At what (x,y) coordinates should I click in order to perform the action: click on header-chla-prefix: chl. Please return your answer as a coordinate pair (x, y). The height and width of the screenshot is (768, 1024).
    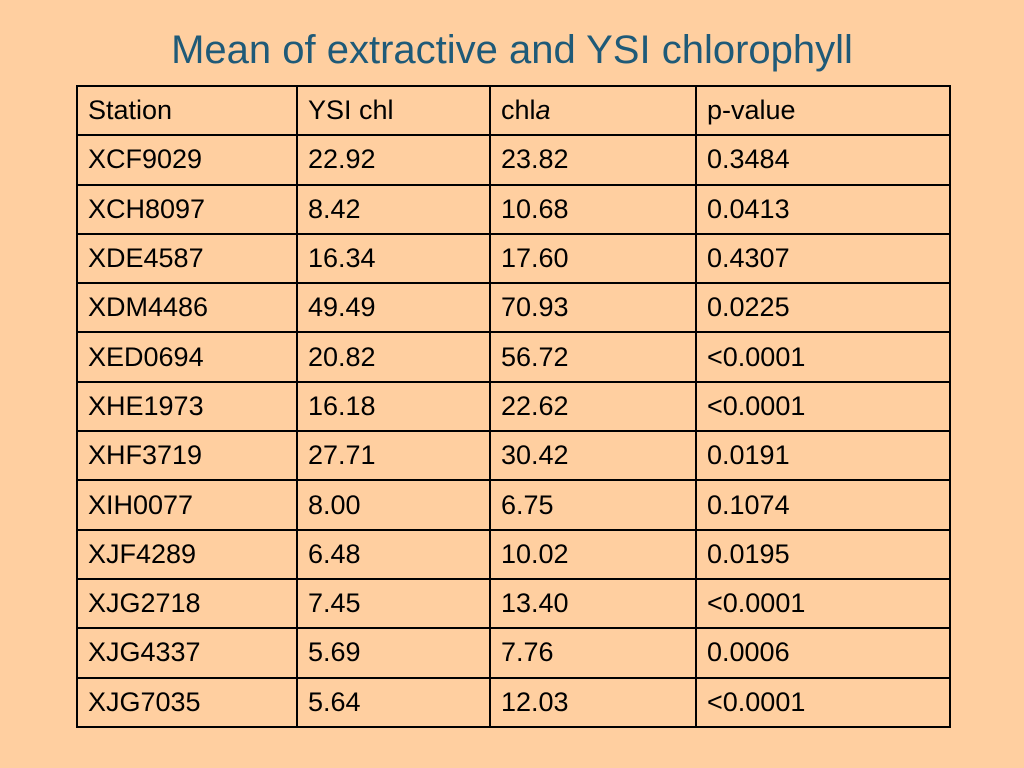
    Looking at the image, I should click on (518, 110).